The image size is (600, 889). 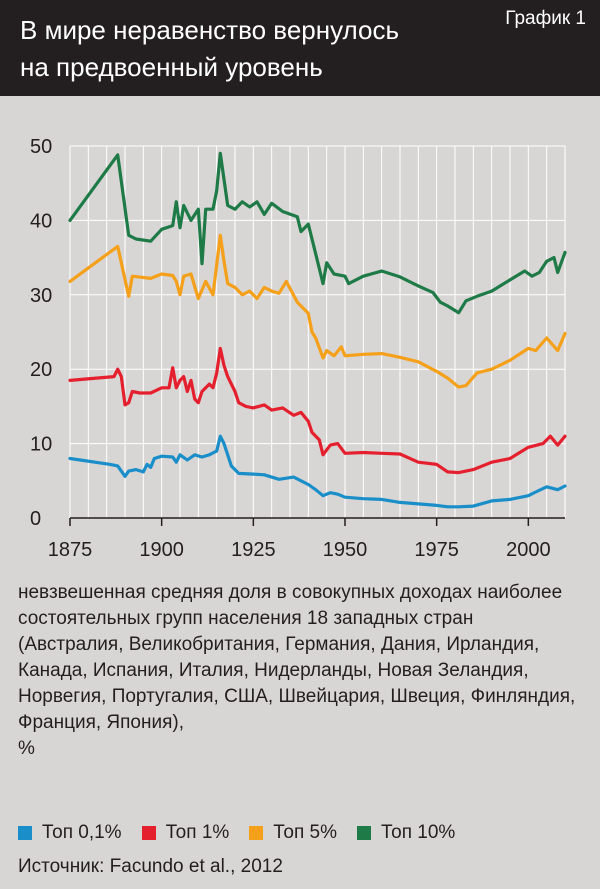 What do you see at coordinates (545, 18) in the screenshot?
I see `chart-number-badge: График 1` at bounding box center [545, 18].